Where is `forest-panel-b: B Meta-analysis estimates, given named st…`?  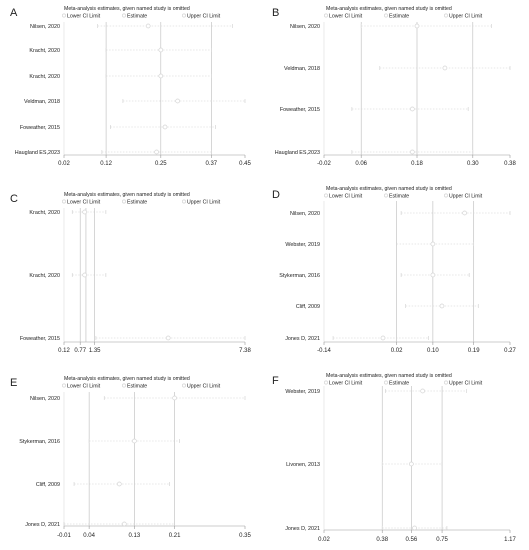 forest-panel-b: B Meta-analysis estimates, given named st… is located at coordinates (394, 86).